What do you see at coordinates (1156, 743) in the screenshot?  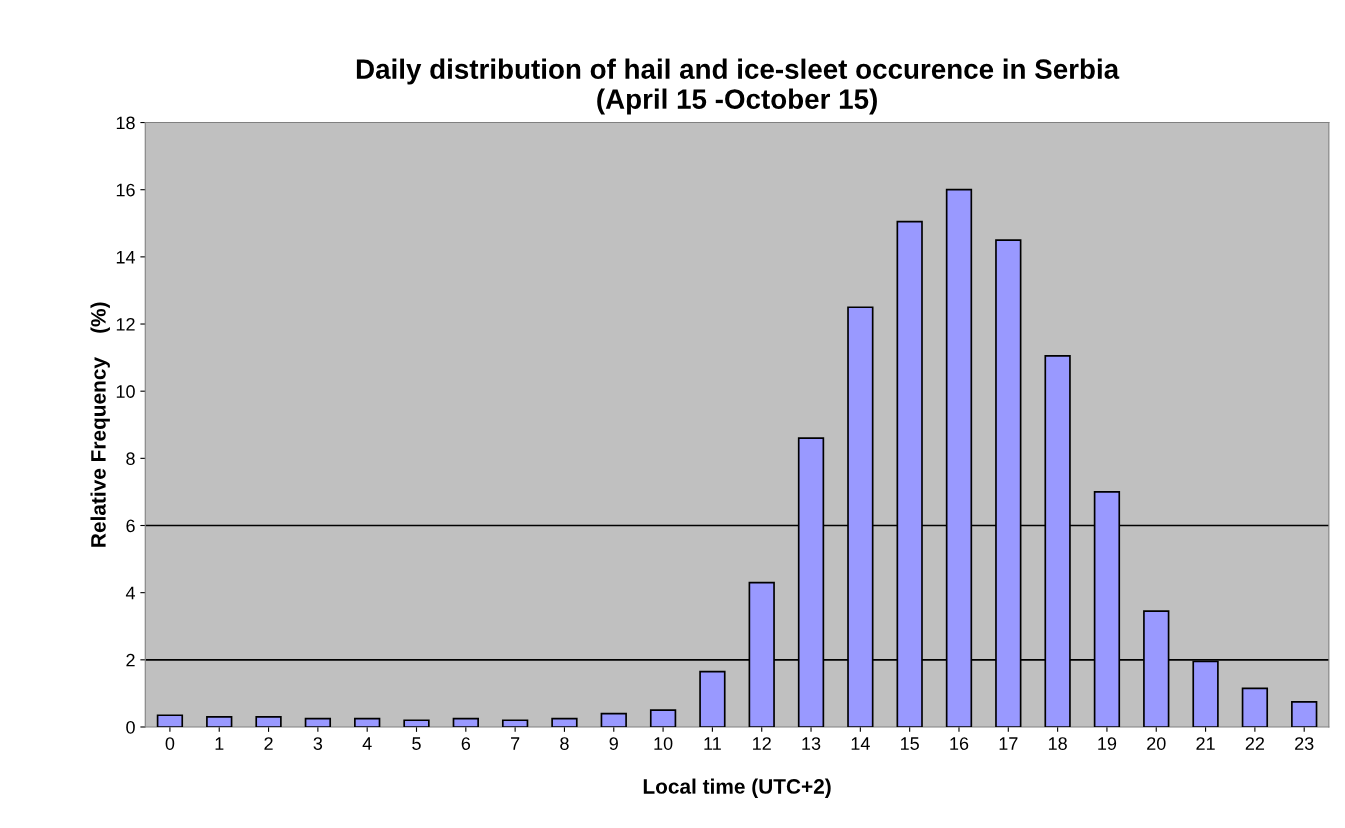 I see `x-tick-label: 20` at bounding box center [1156, 743].